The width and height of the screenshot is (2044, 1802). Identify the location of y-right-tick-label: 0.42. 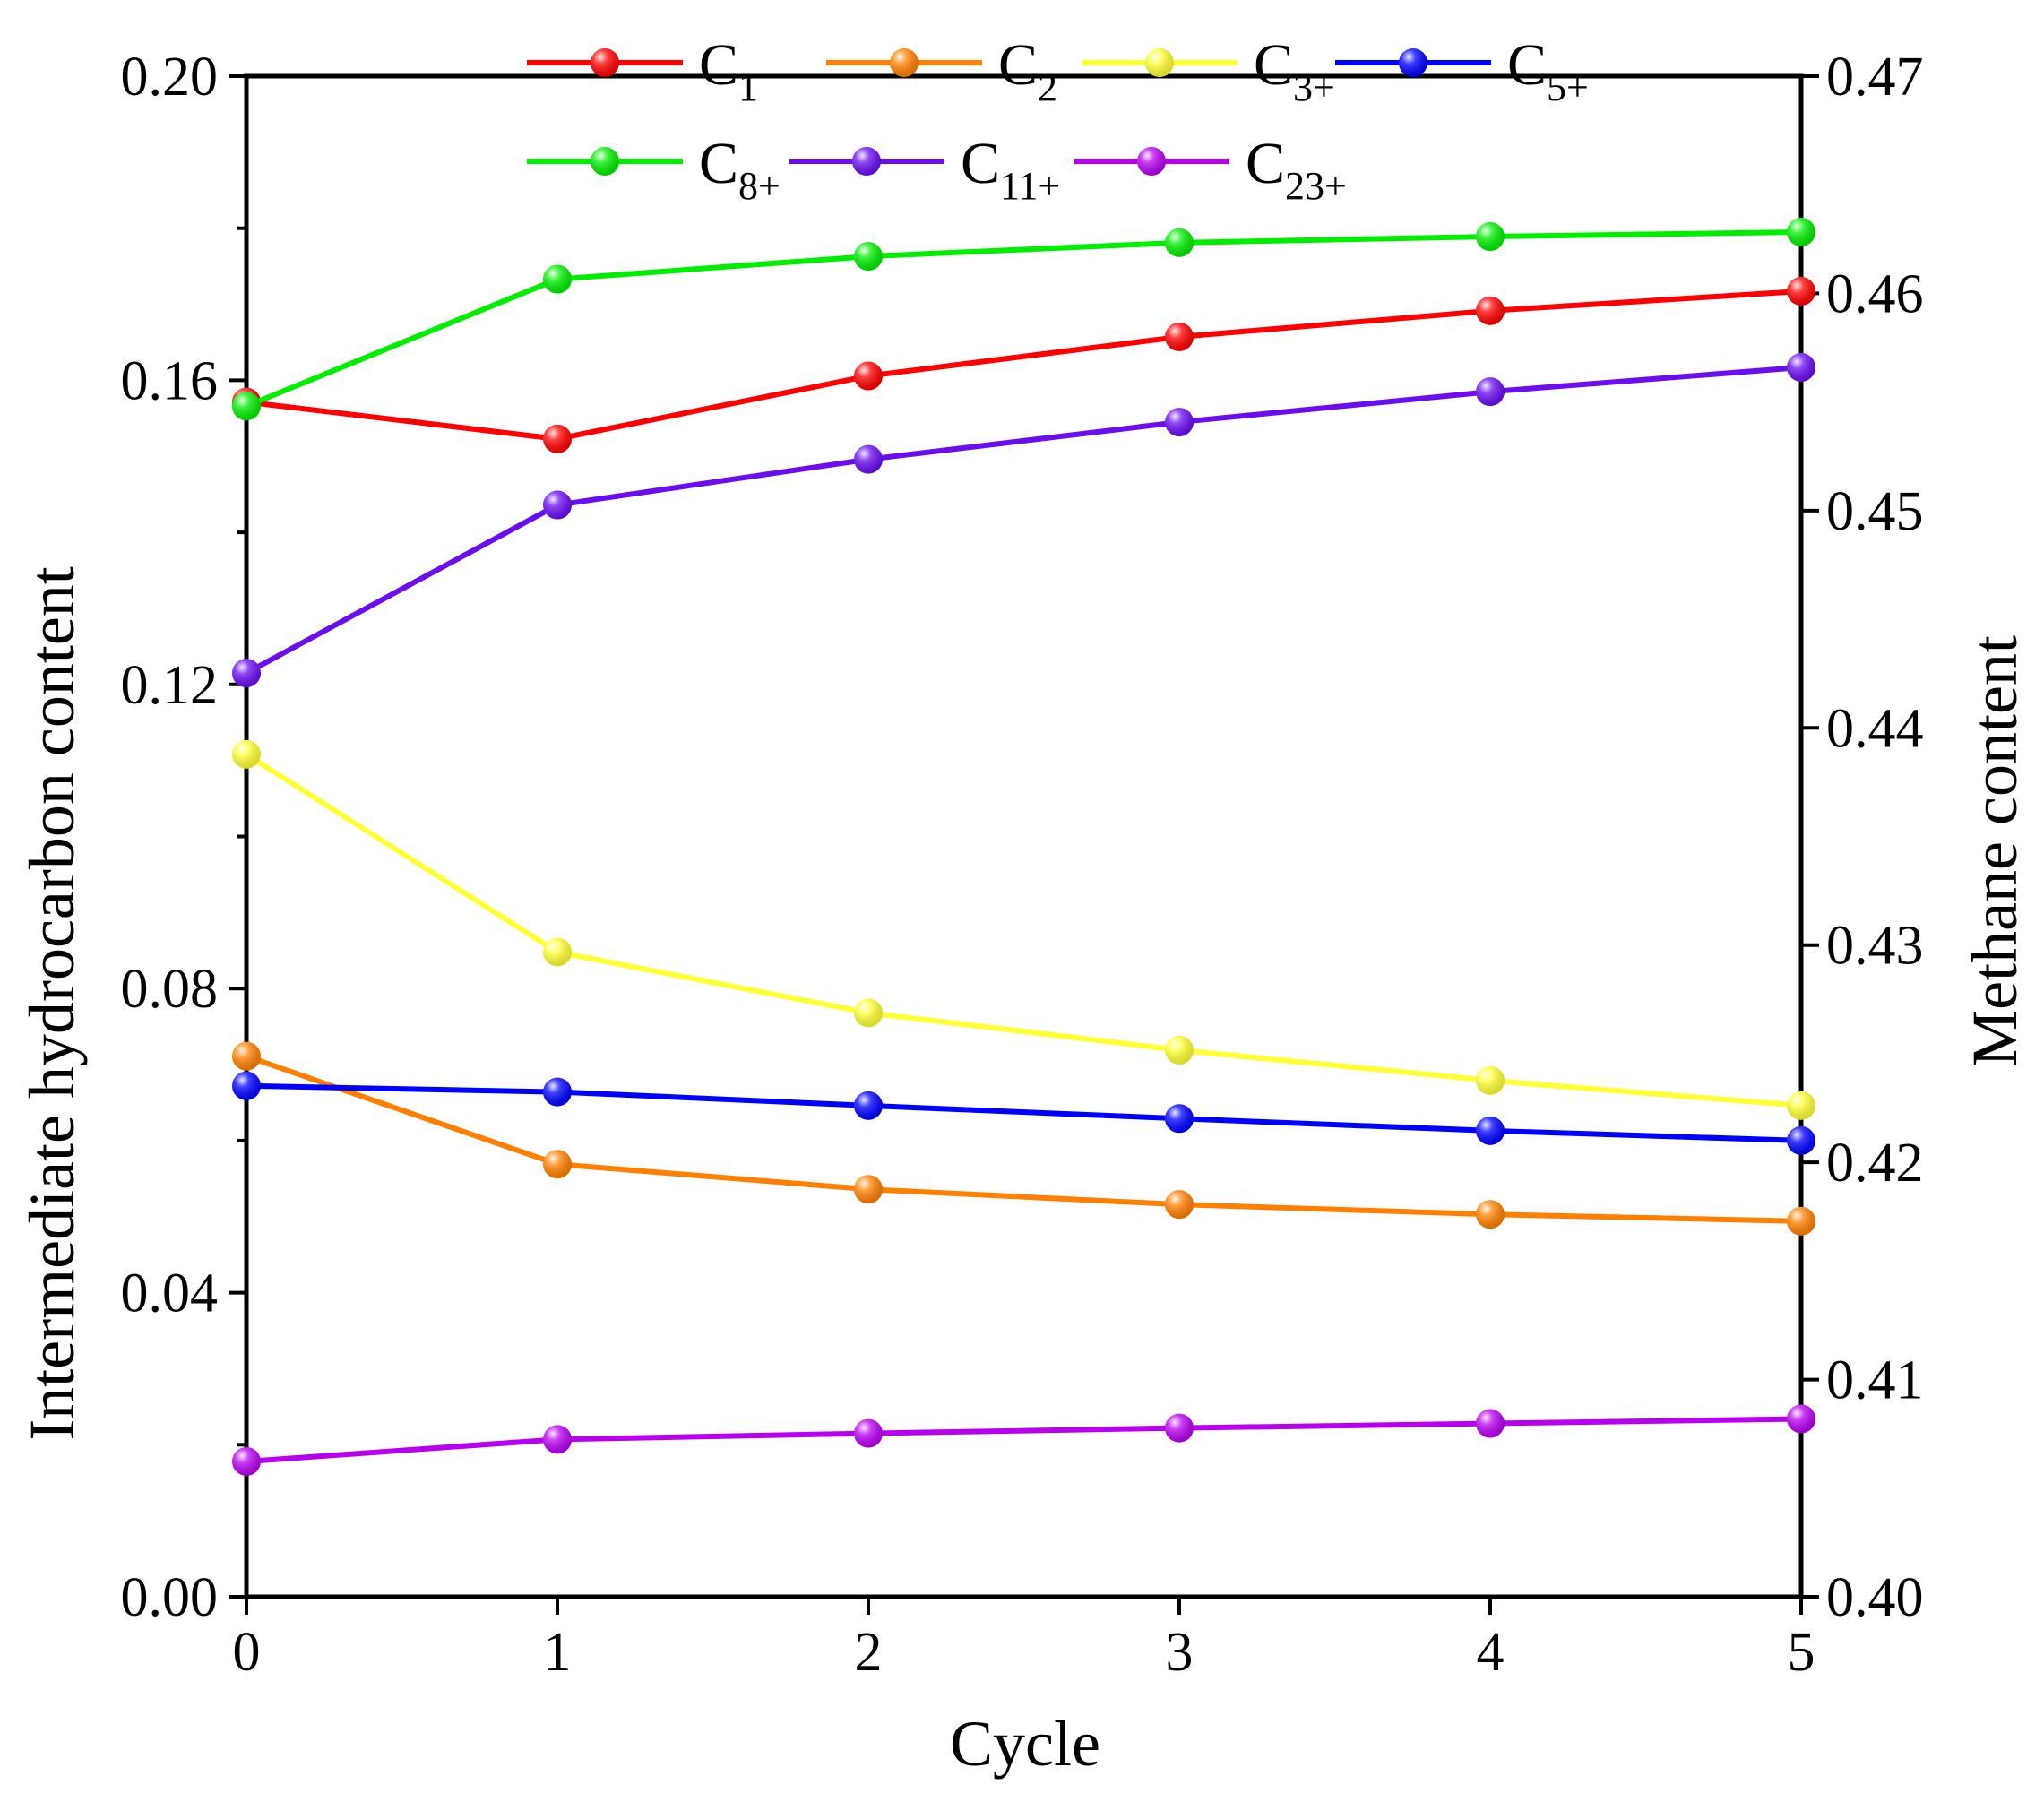
(1875, 1163).